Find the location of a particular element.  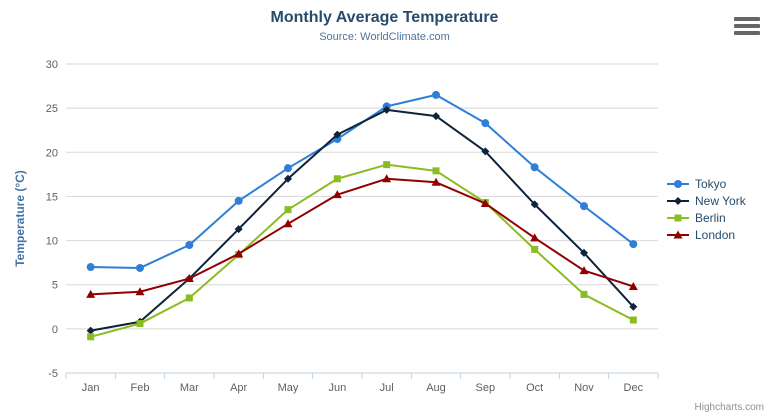

x-axis-tick-label: Jul is located at coordinates (387, 388).